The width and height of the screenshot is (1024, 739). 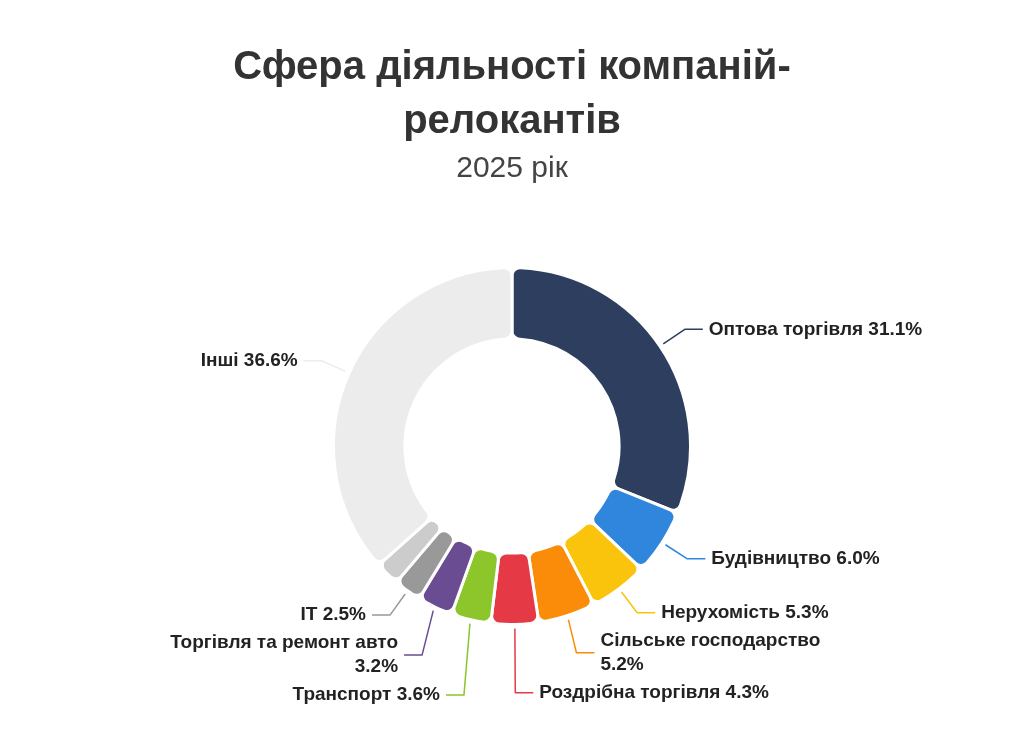 I want to click on slice-label: Оптова торгівля 31.1%, so click(x=815, y=328).